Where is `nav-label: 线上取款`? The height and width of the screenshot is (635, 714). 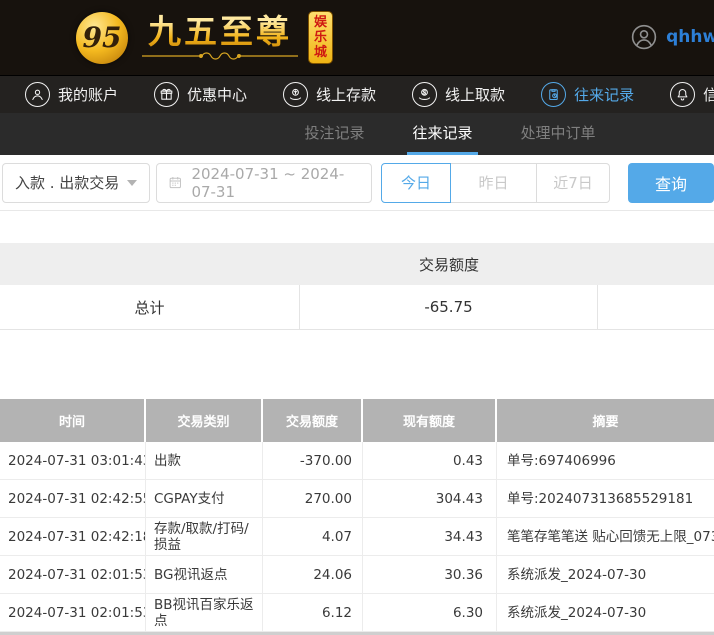
nav-label: 线上取款 is located at coordinates (475, 95).